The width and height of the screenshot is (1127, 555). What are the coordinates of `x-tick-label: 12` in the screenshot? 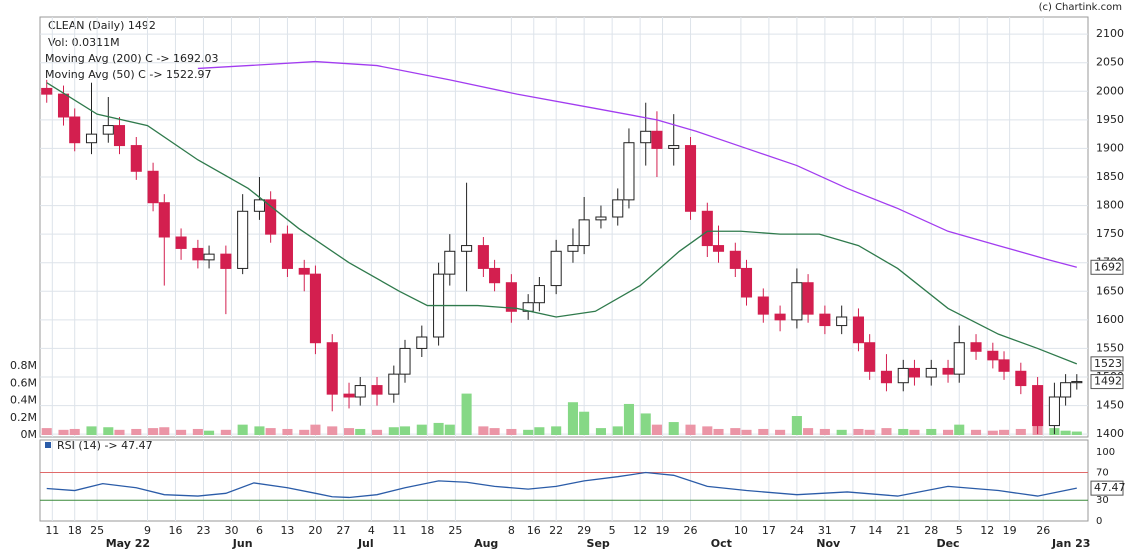 It's located at (640, 530).